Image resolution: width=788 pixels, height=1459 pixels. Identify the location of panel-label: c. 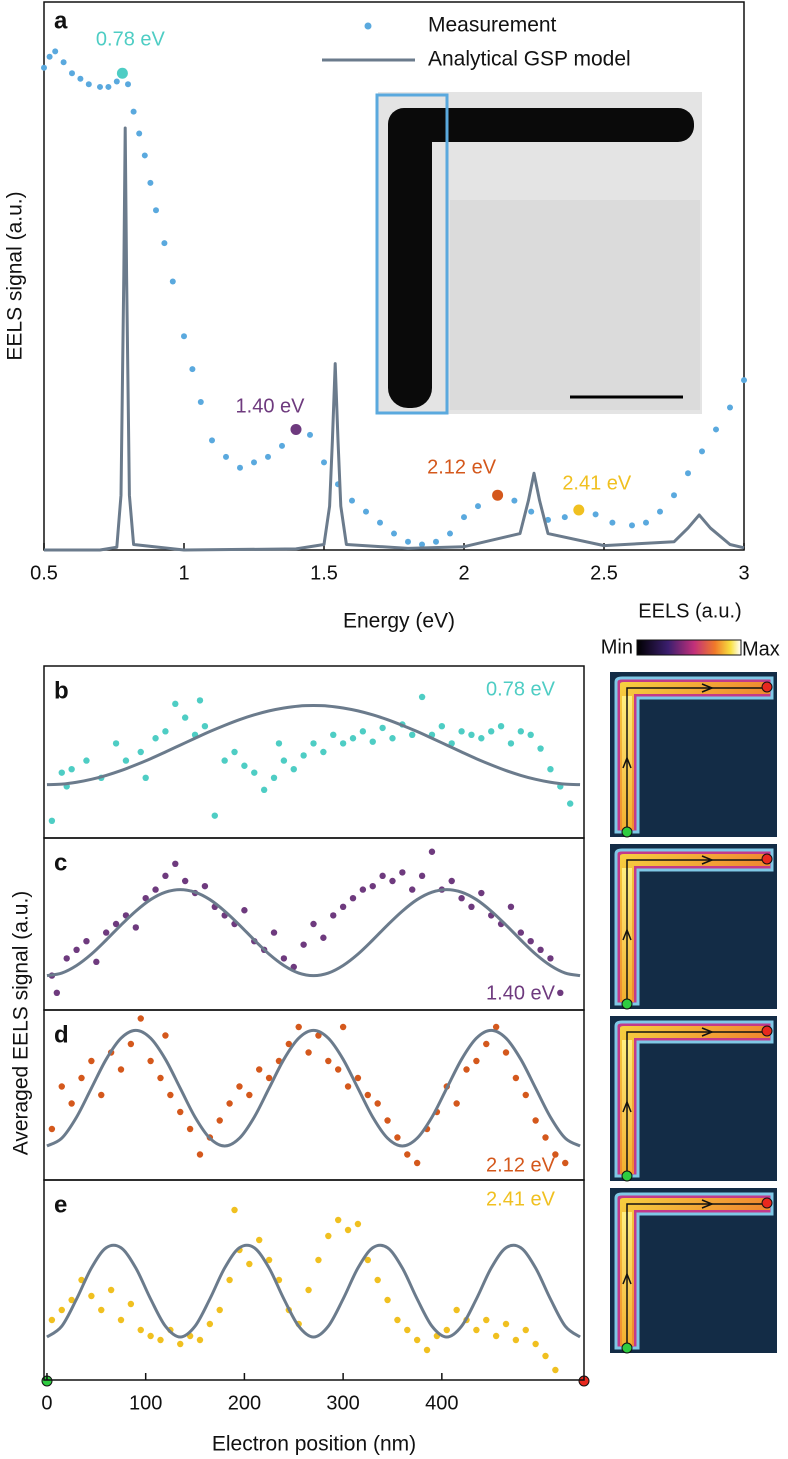
(60, 862).